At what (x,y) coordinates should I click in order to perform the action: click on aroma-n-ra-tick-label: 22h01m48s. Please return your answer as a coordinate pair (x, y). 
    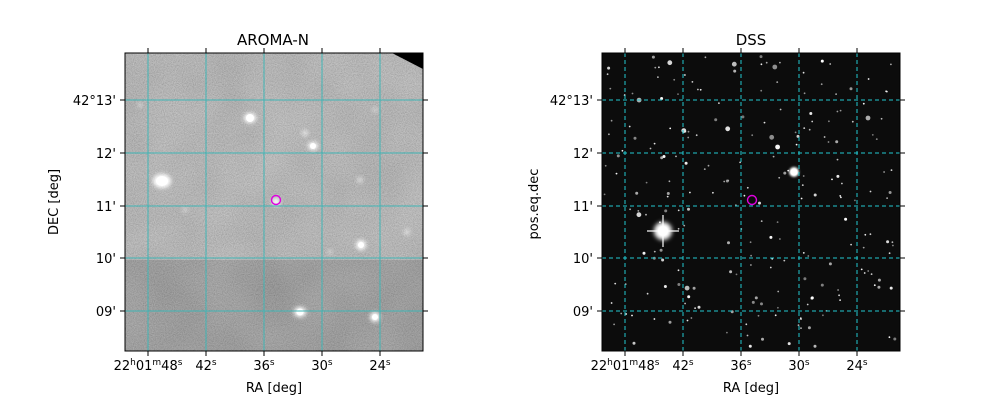
    Looking at the image, I should click on (148, 366).